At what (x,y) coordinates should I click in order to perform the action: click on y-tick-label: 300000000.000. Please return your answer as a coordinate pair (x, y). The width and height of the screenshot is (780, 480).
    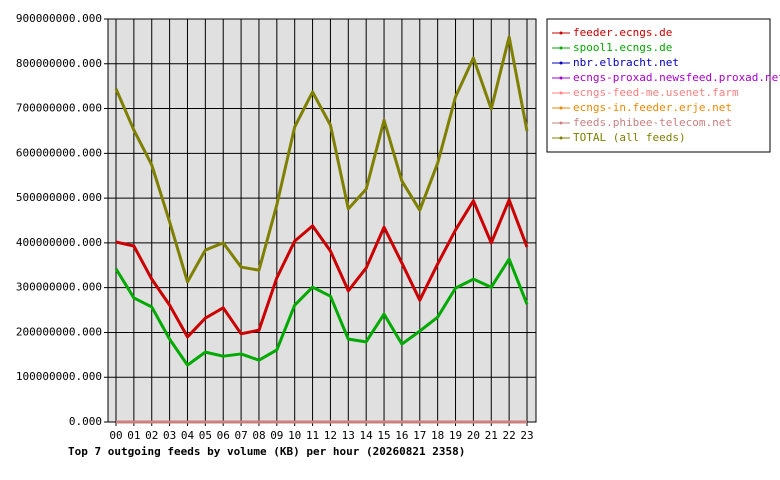
    Looking at the image, I should click on (59, 287).